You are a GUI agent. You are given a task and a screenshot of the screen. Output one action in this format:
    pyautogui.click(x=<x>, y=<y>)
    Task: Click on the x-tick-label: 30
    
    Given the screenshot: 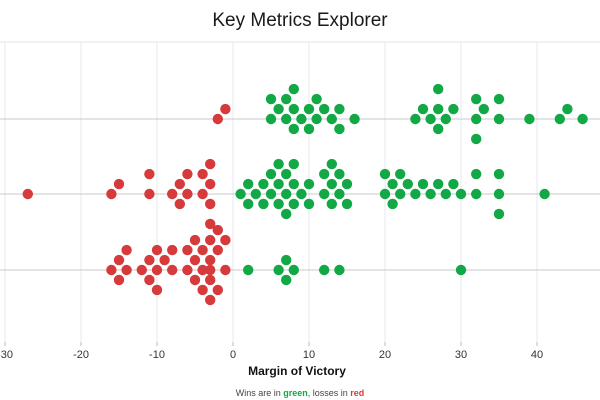 What is the action you would take?
    pyautogui.click(x=461, y=355)
    